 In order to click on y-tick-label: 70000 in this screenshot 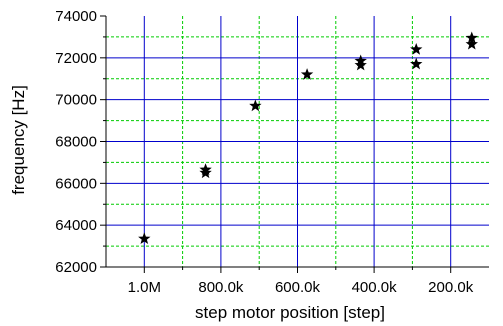, I will do `click(76, 100)`.